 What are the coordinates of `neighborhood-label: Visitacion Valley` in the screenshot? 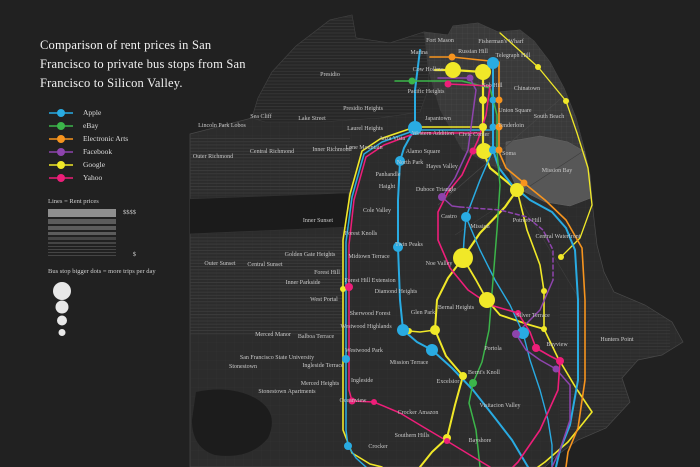 It's located at (499, 406).